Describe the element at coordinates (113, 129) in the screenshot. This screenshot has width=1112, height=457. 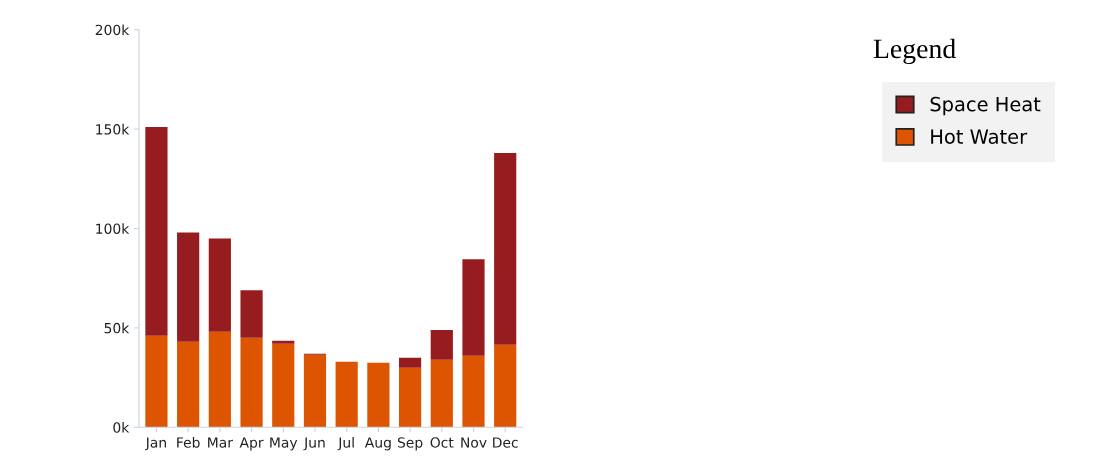
I see `y-tick-label: 150k` at that location.